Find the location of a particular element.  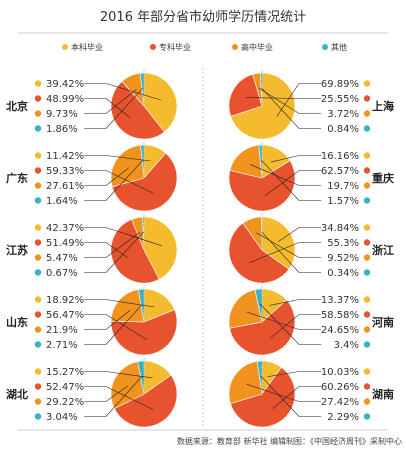

pie-l1-dot-highschool is located at coordinates (38, 185).